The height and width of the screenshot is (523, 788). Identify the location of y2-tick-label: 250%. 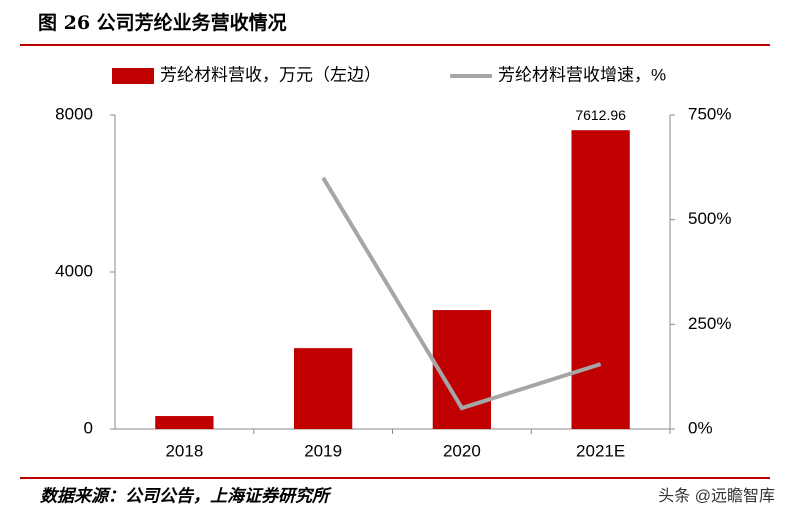
(709, 323).